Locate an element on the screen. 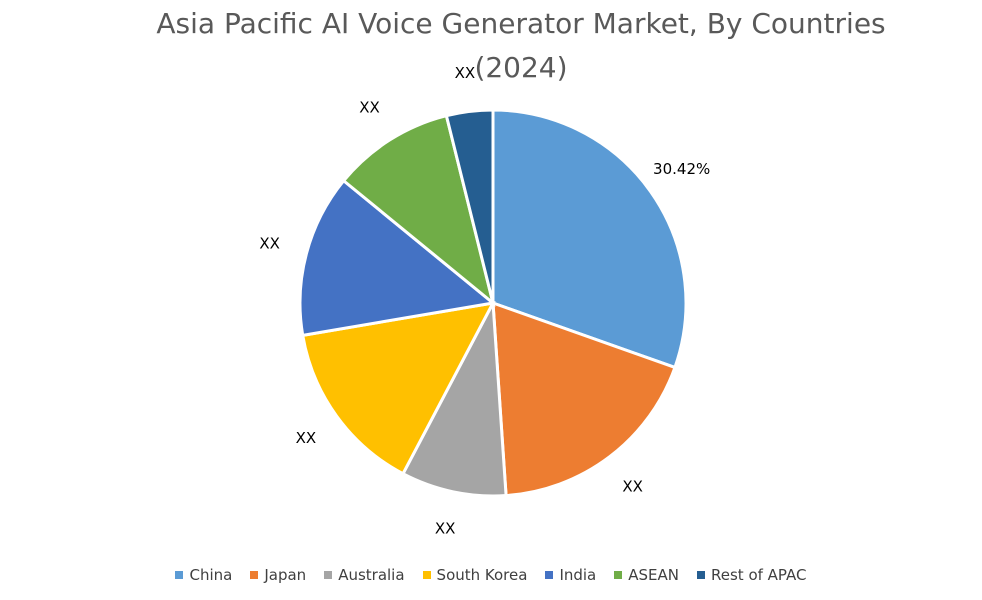 This screenshot has height=600, width=982. legend-item: Japan is located at coordinates (278, 575).